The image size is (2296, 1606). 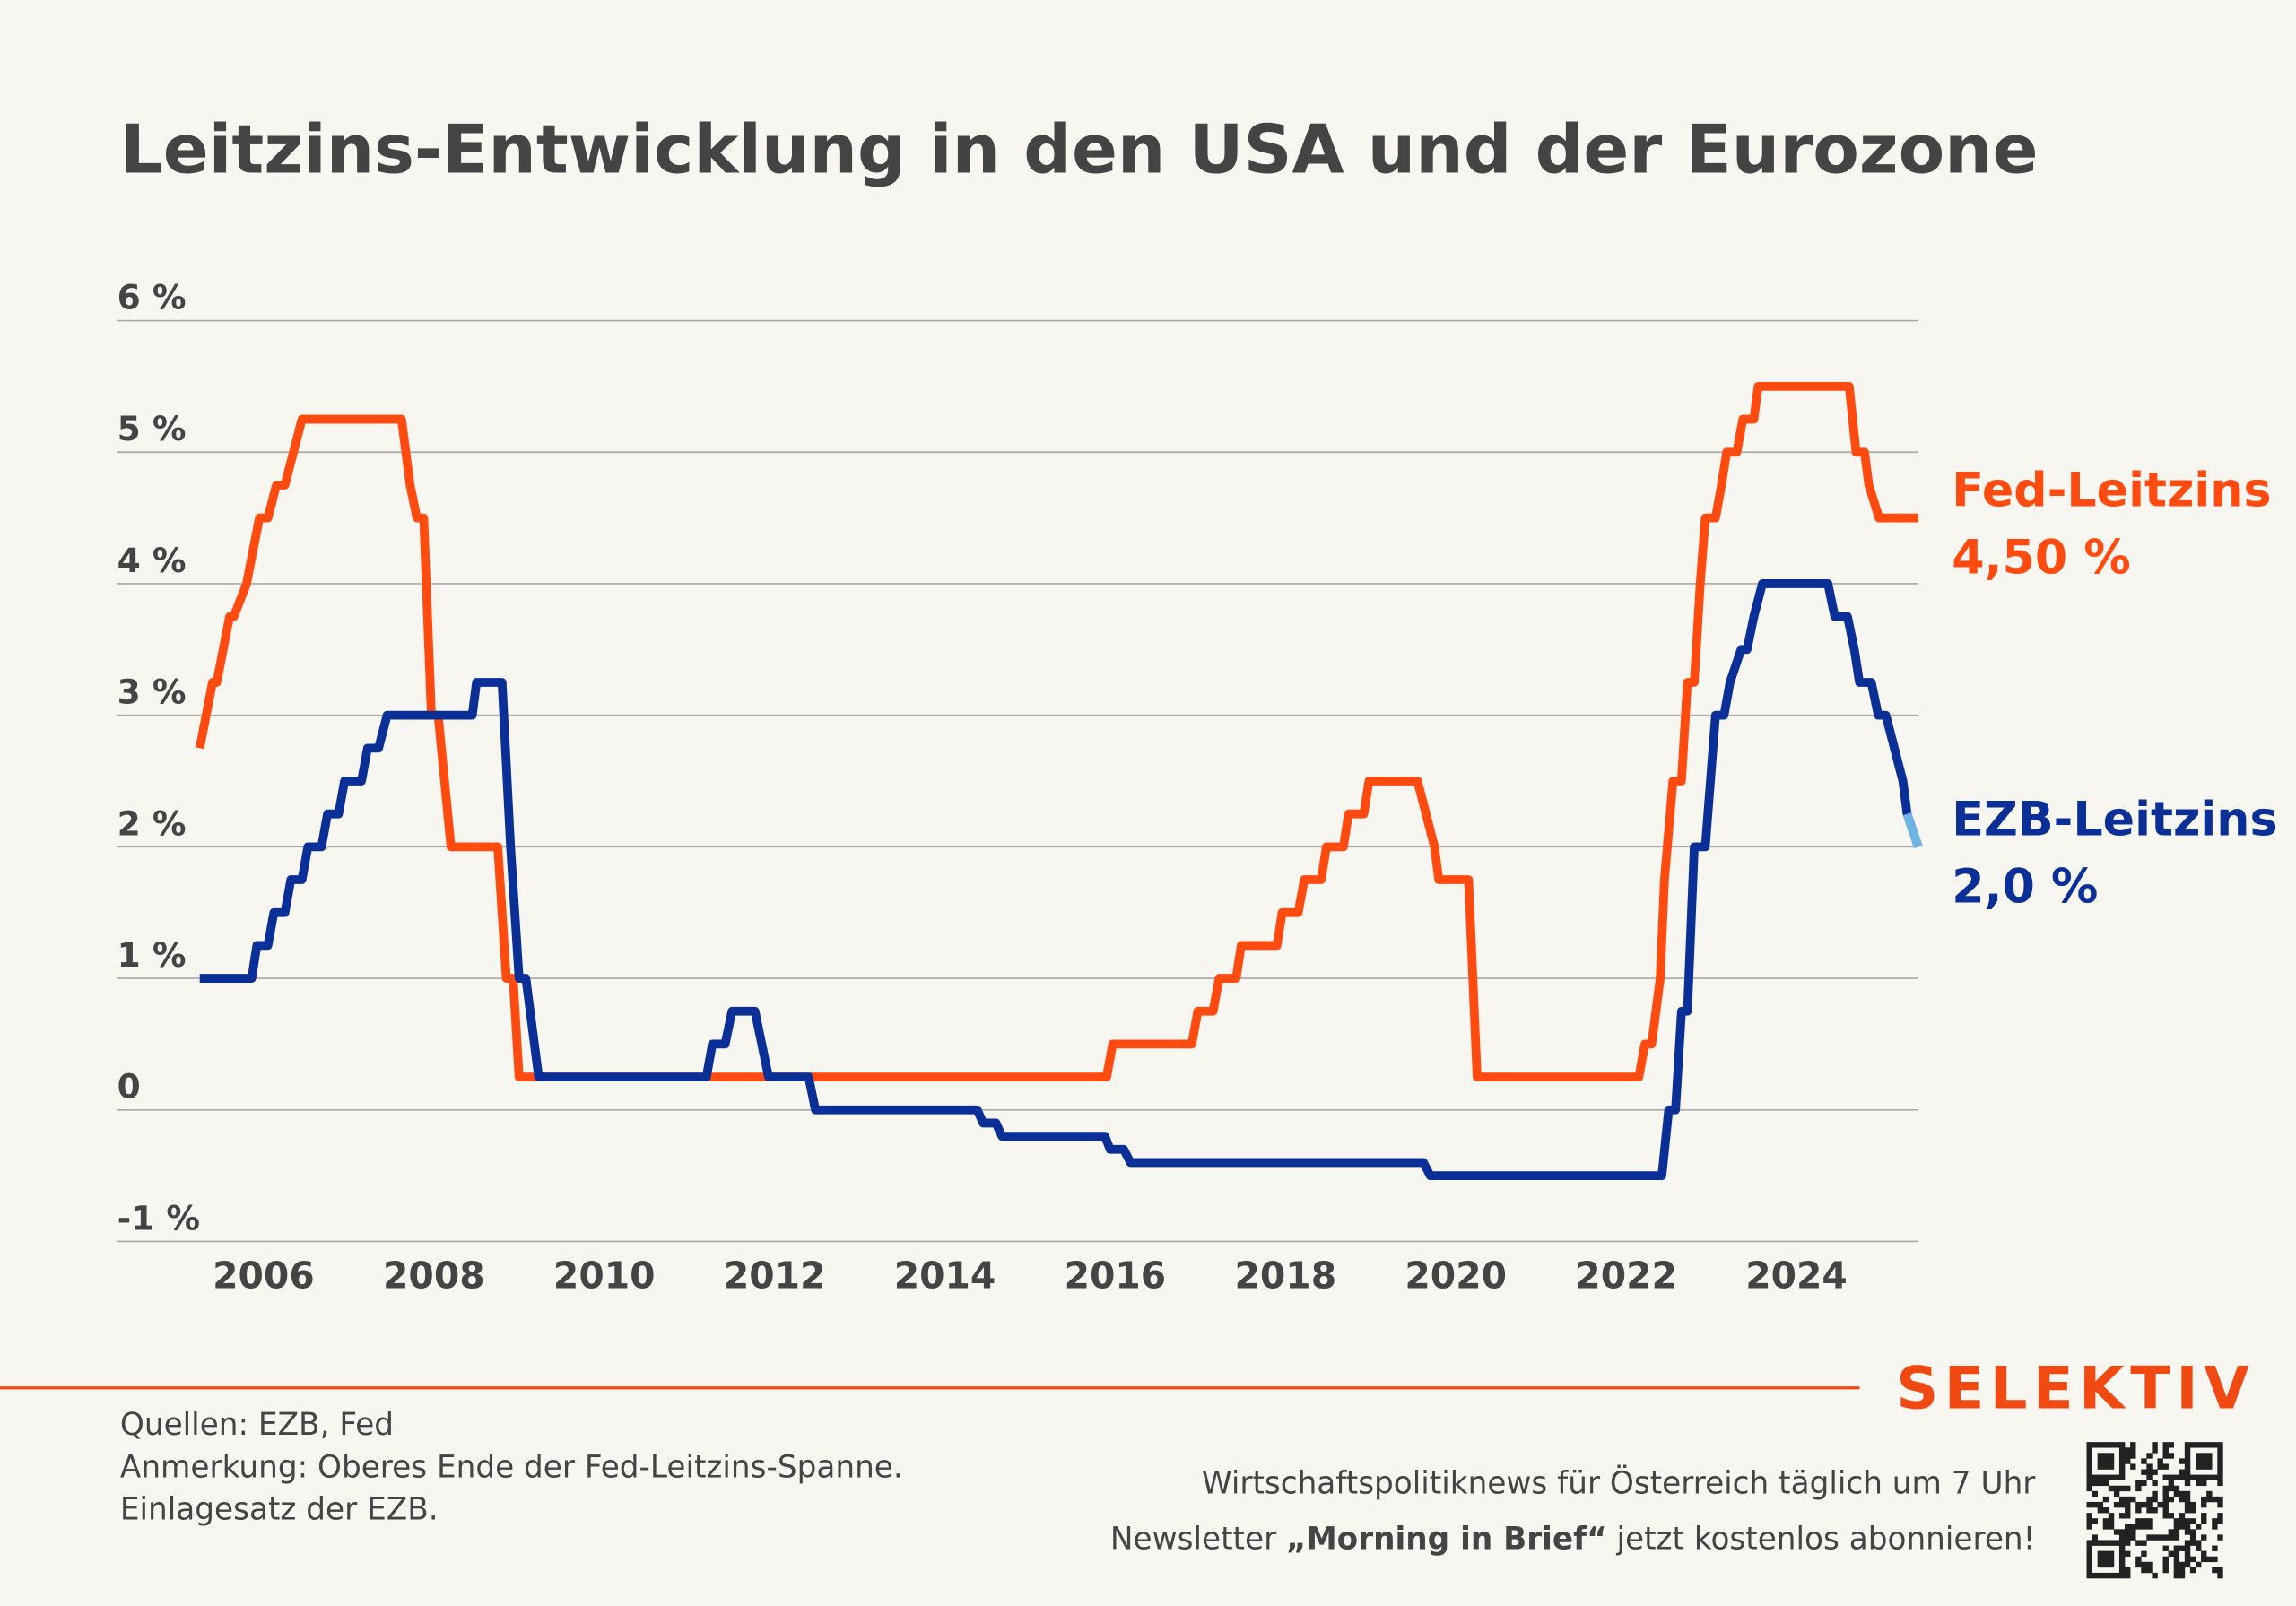 What do you see at coordinates (1626, 1276) in the screenshot?
I see `x-tick-label: 2022` at bounding box center [1626, 1276].